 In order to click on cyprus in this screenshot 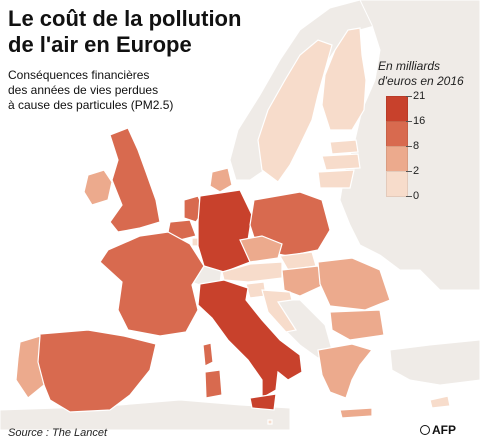, I will do `click(440, 402)`.